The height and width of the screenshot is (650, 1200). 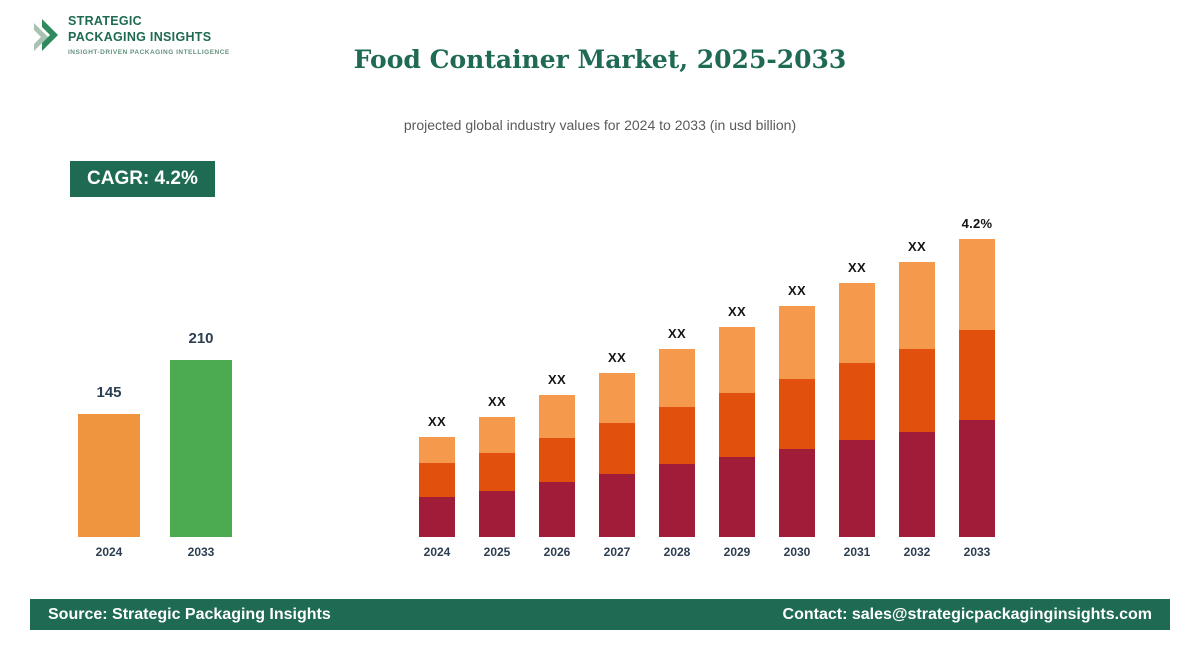 I want to click on page-title: Food Container Market, 2025-2033, so click(x=600, y=59).